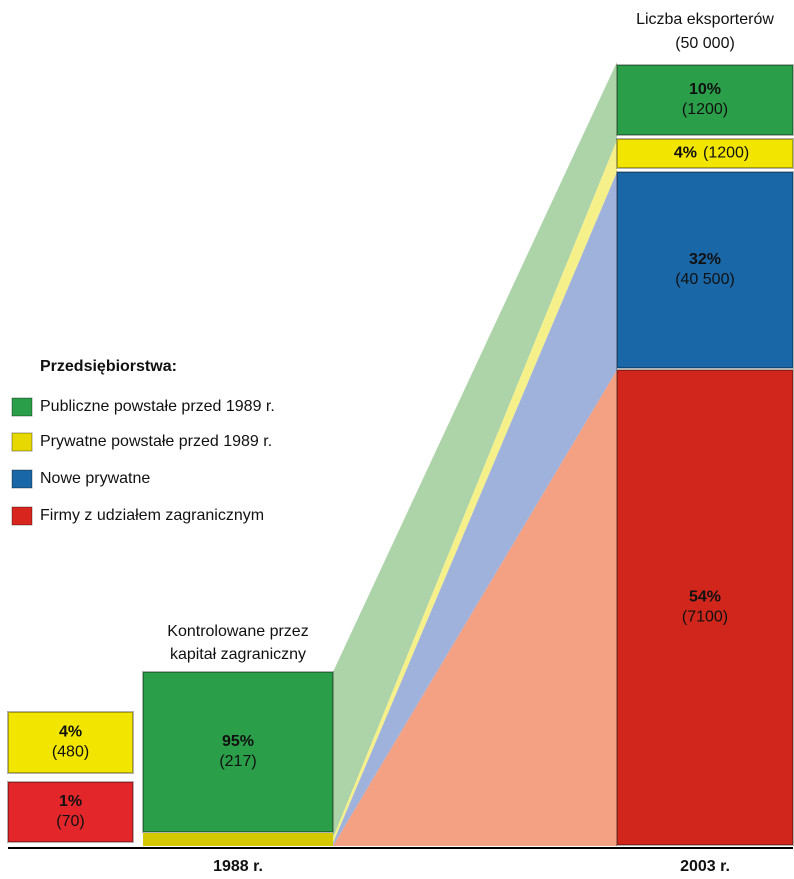  What do you see at coordinates (70, 801) in the screenshot?
I see `block-percent: 1%` at bounding box center [70, 801].